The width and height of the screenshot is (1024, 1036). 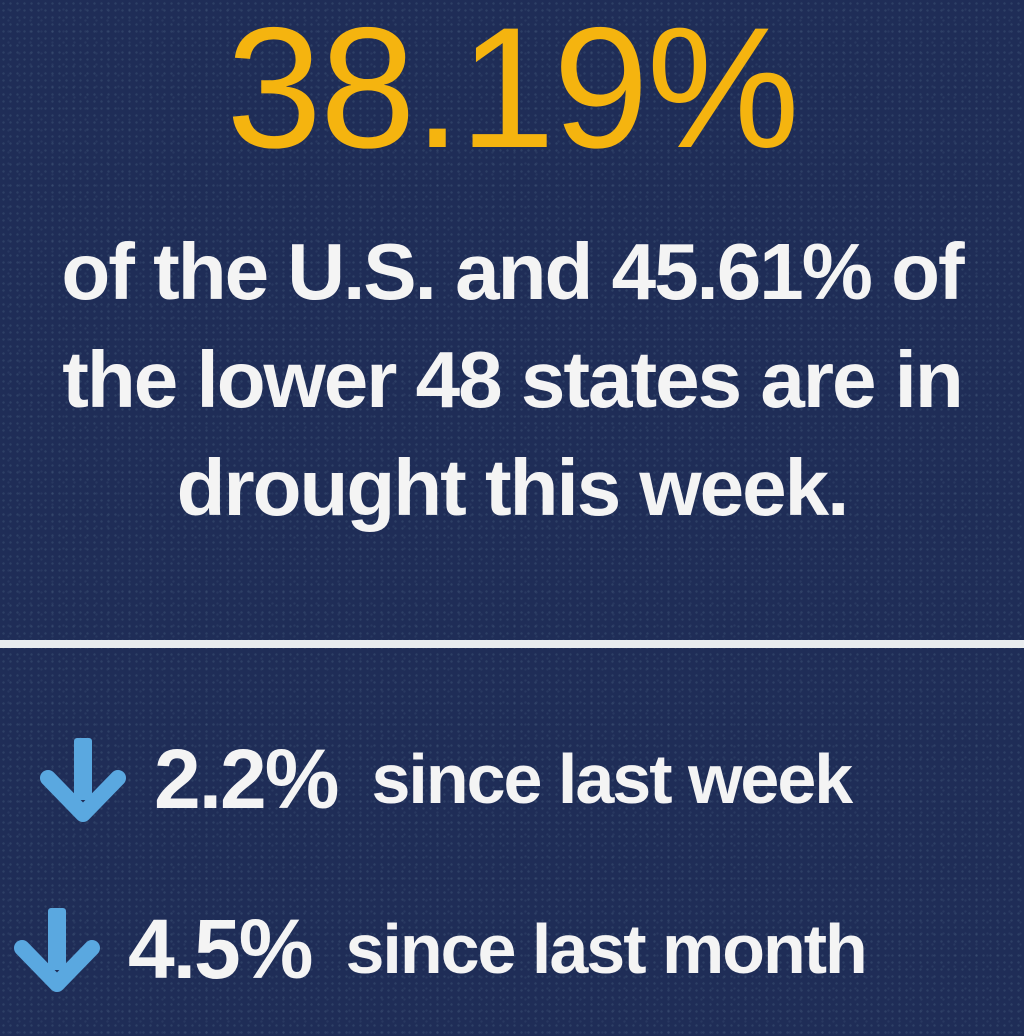 I want to click on weekly-change-row: 2.2% since last week, so click(x=512, y=779).